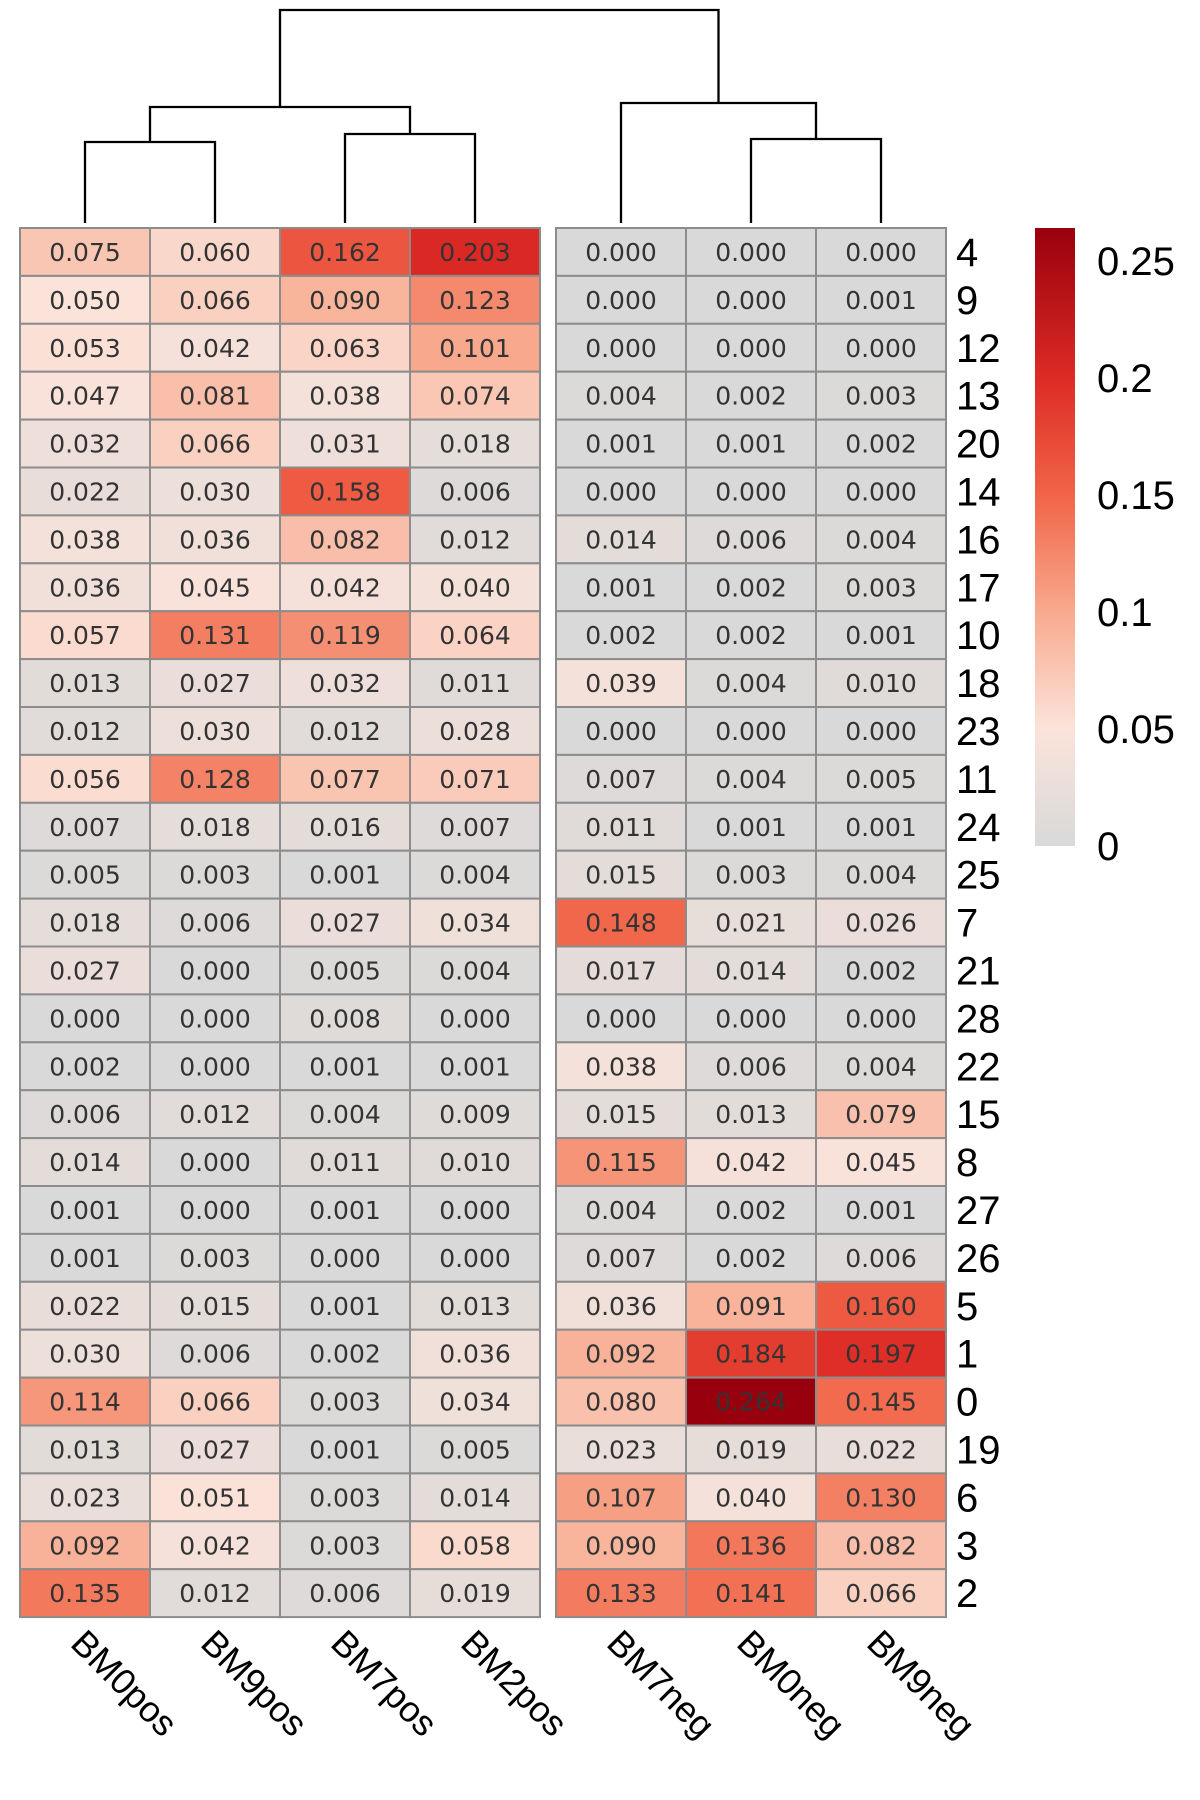  Describe the element at coordinates (85, 348) in the screenshot. I see `cell-value-label: 0.053` at that location.